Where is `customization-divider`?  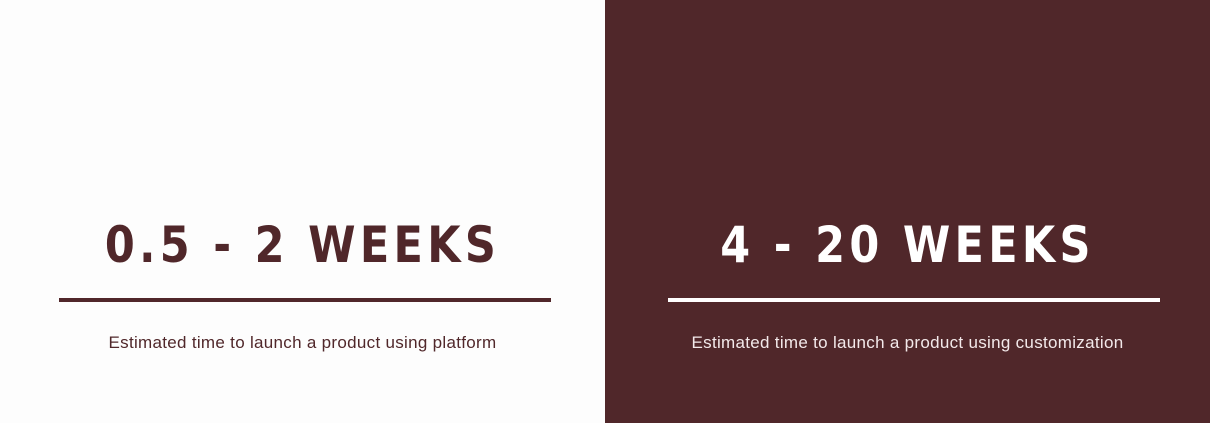
customization-divider is located at coordinates (914, 300).